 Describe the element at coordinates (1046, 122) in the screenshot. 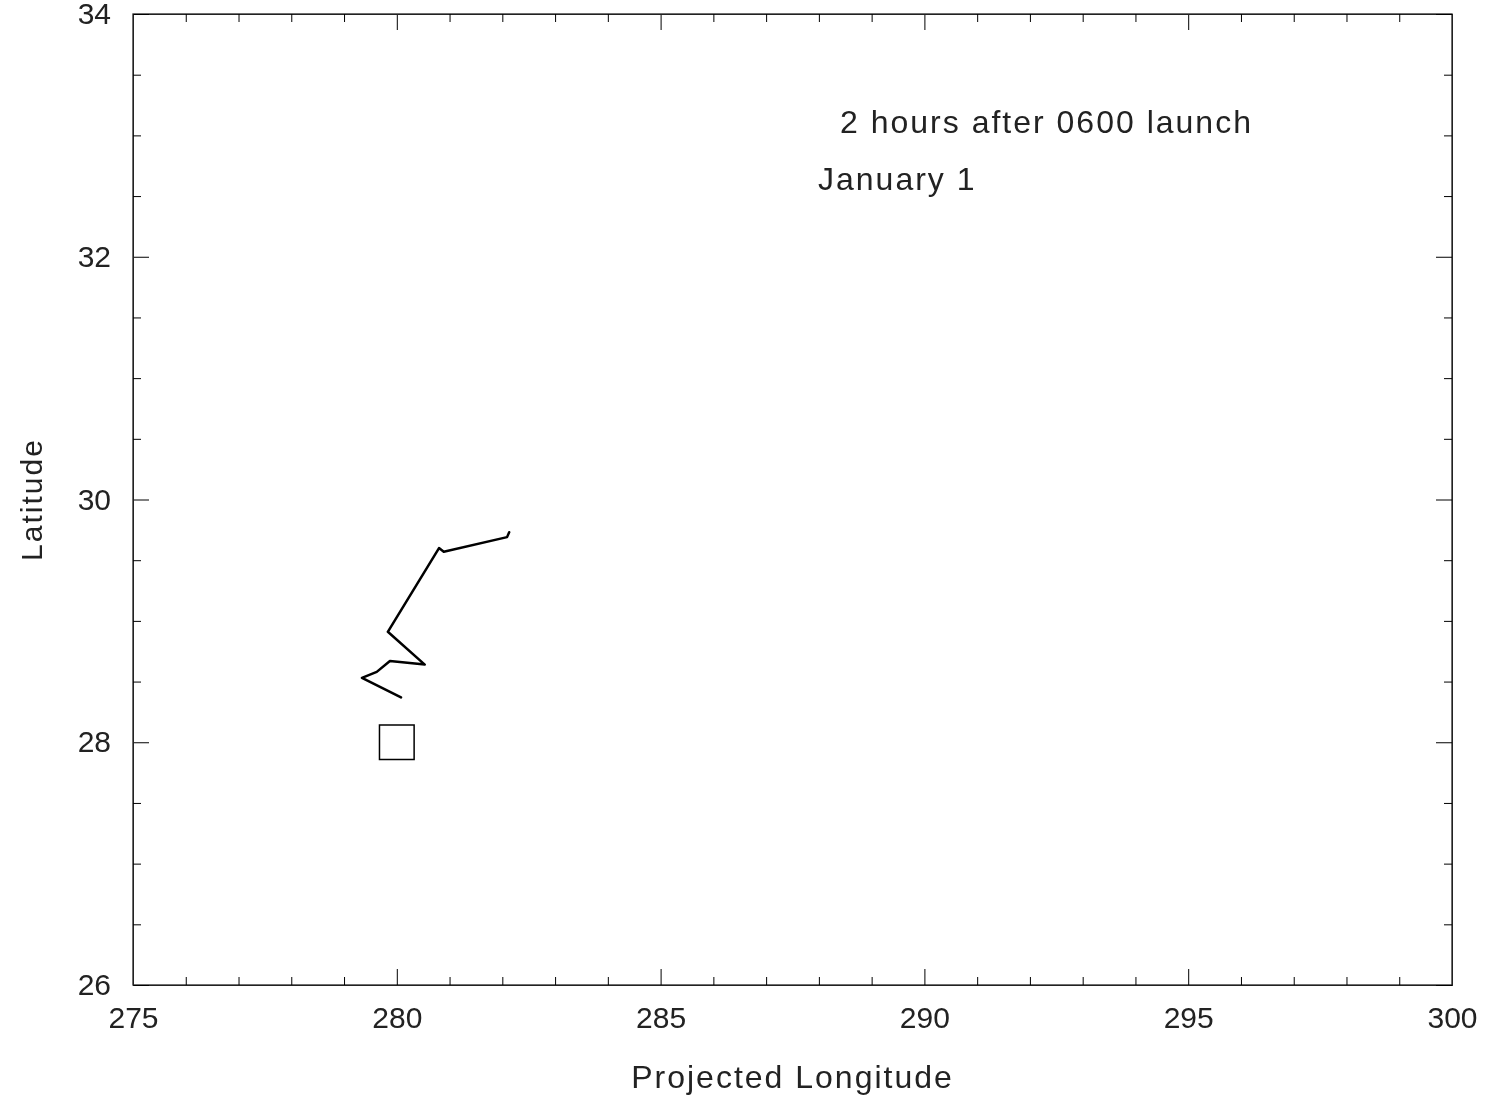

I see `annotation: 2 hours after 0600 launch` at that location.